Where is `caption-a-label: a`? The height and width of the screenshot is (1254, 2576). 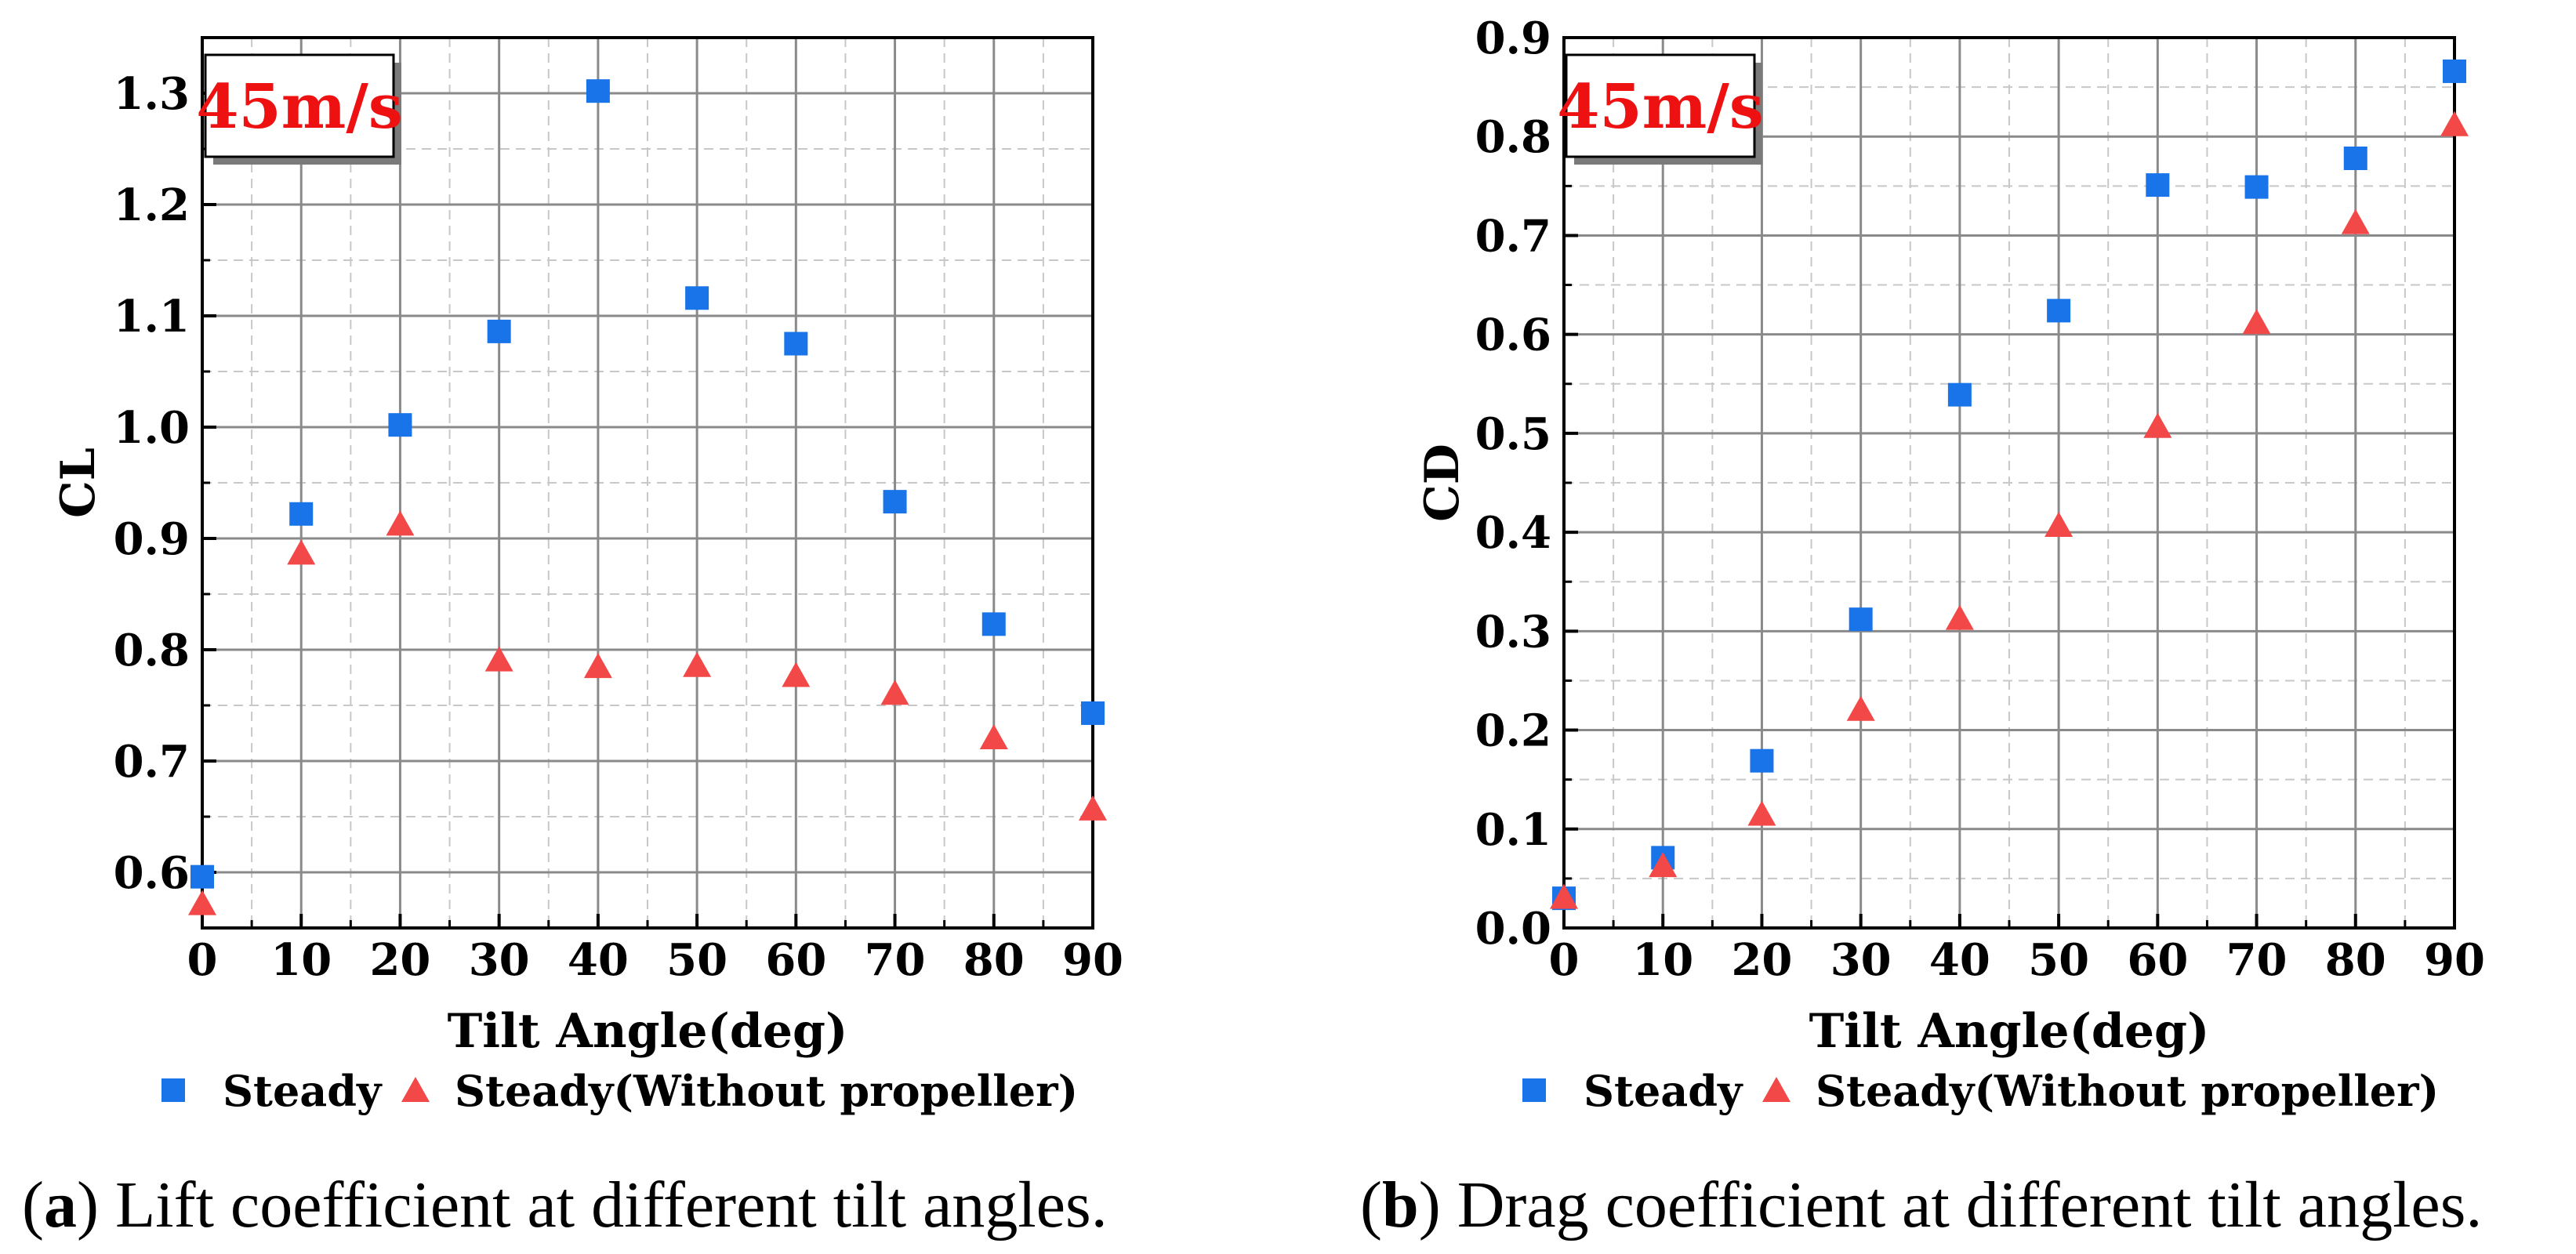 caption-a-label: a is located at coordinates (60, 1205).